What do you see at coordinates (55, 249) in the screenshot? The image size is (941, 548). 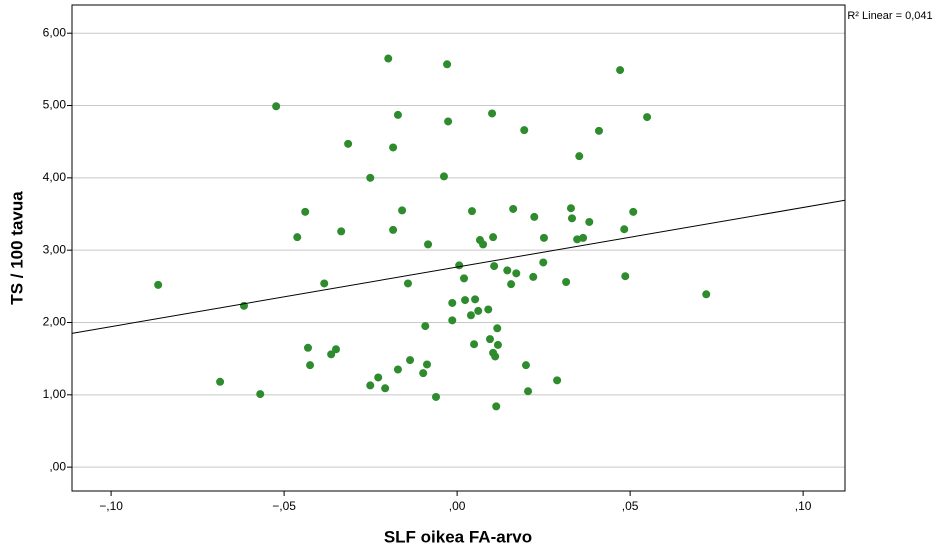 I see `y-tick-label: 3,00` at bounding box center [55, 249].